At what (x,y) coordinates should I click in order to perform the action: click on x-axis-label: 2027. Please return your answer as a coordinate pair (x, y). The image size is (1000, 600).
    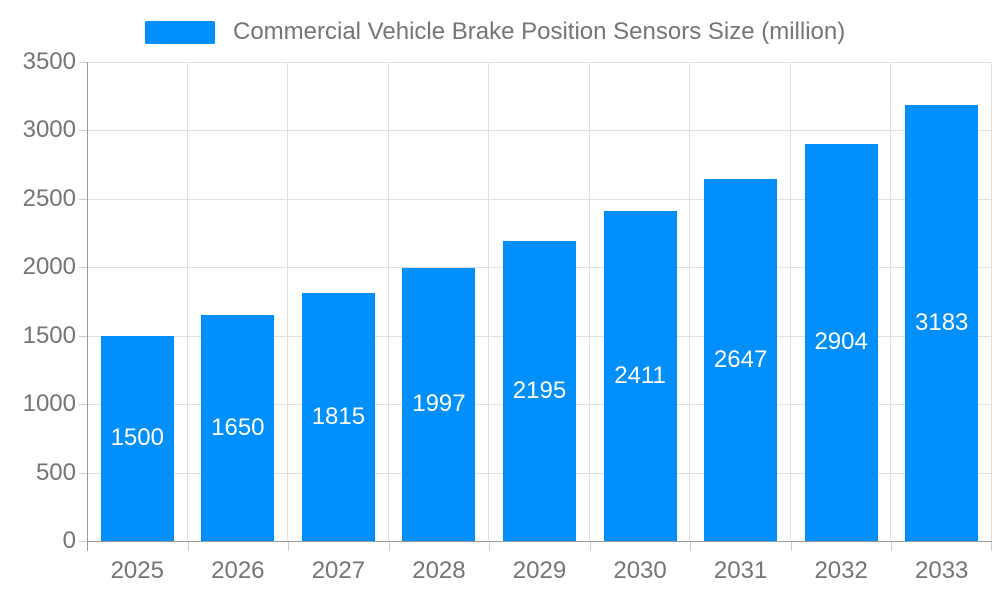
    Looking at the image, I should click on (338, 570).